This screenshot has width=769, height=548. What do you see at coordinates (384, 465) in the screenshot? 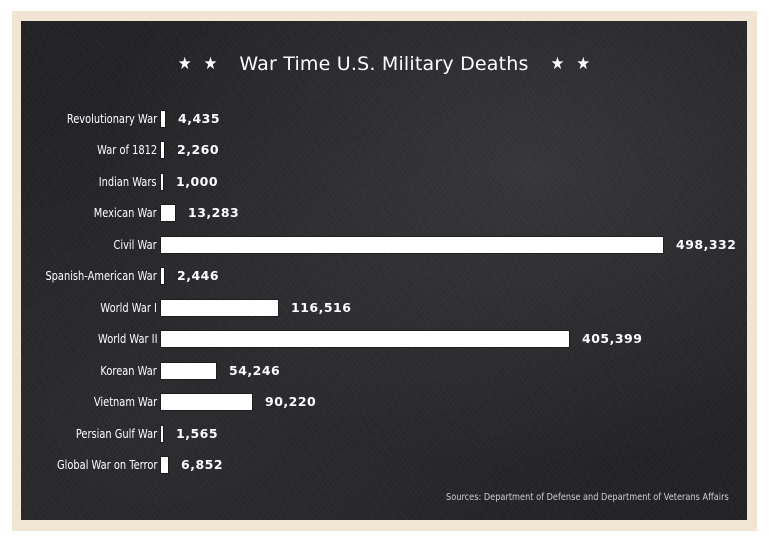
I see `bar-row: Global War on Terror 6,852` at bounding box center [384, 465].